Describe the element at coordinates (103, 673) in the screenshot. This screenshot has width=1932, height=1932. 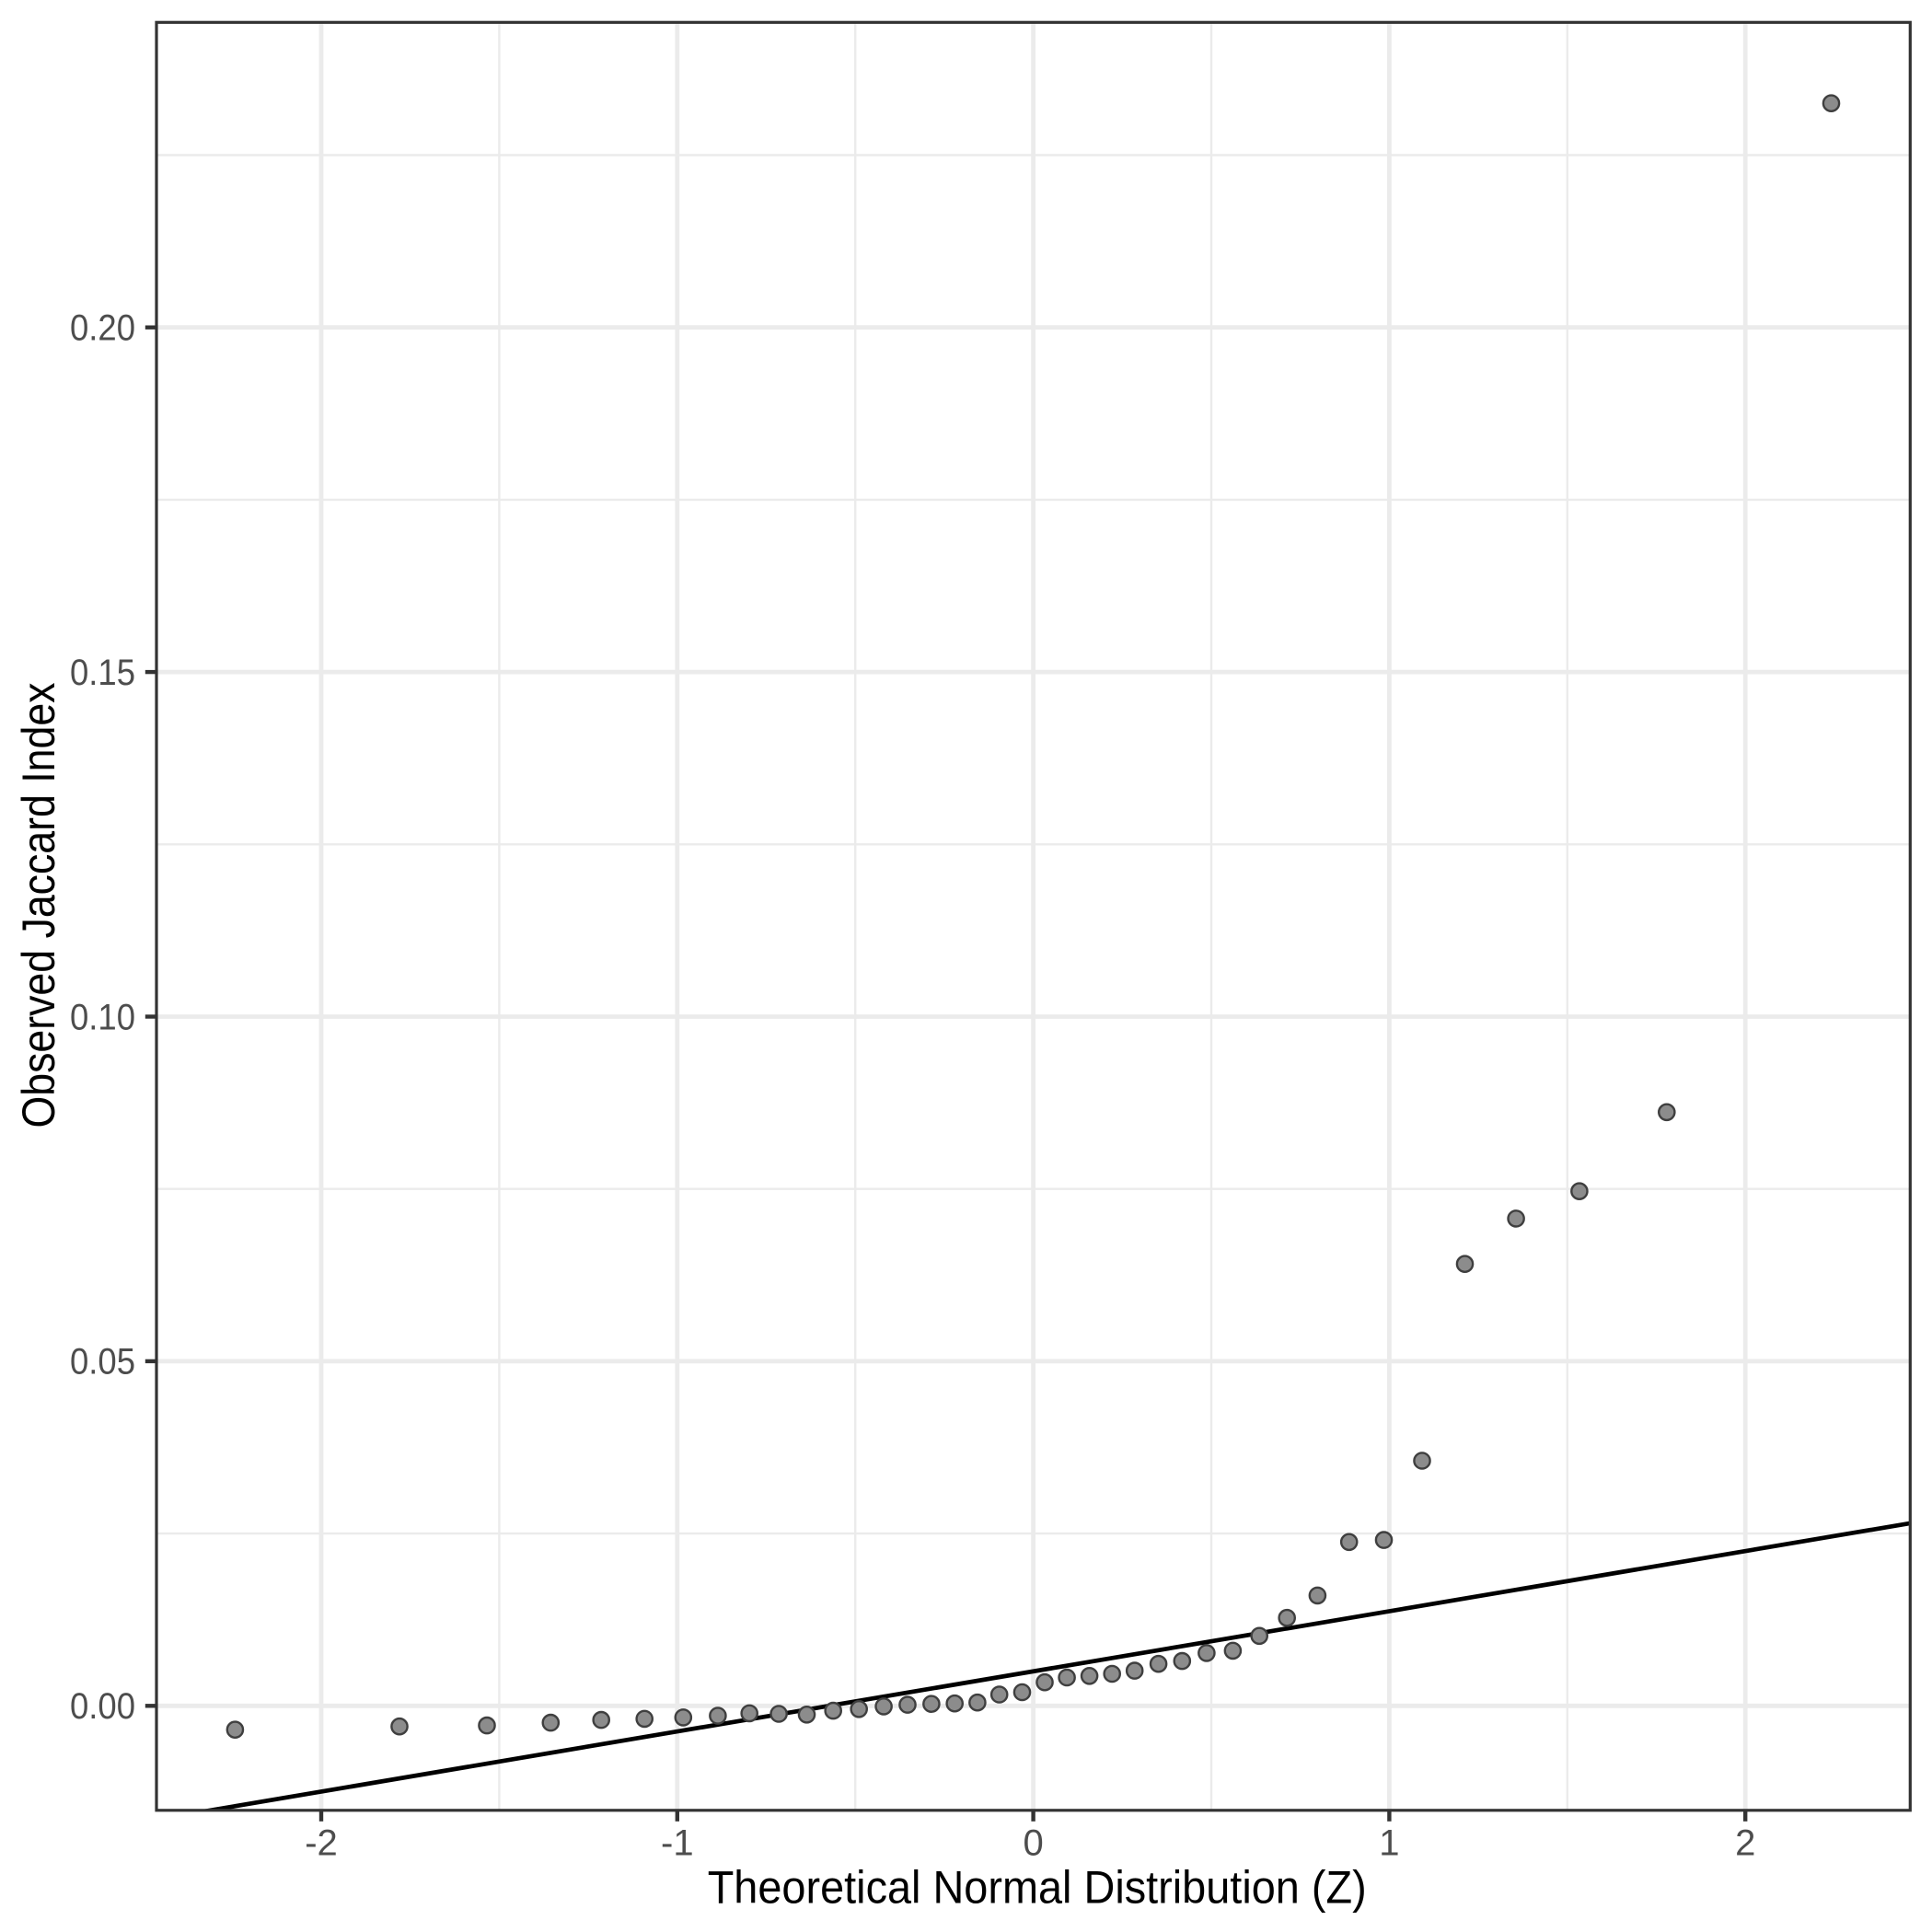
I see `svg-text: 0.15` at that location.